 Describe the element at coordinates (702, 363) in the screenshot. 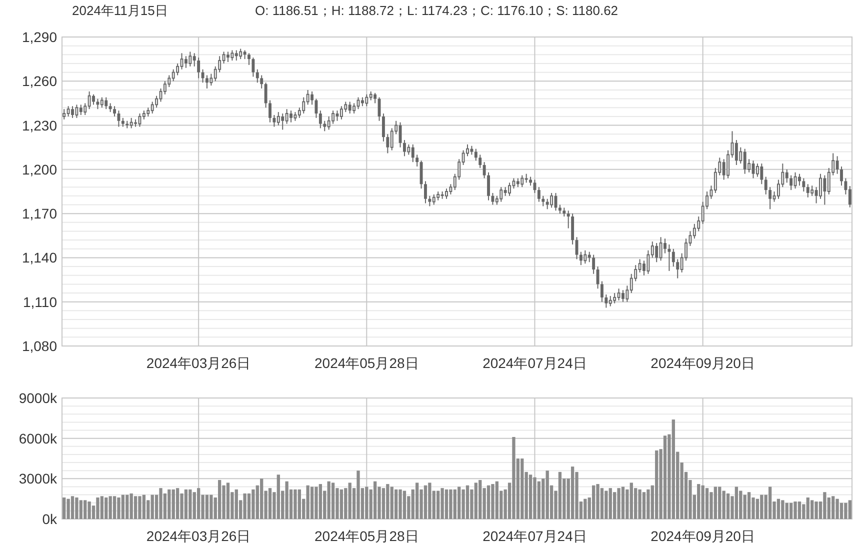

I see `x-tick-label: 2024年09月20日` at that location.